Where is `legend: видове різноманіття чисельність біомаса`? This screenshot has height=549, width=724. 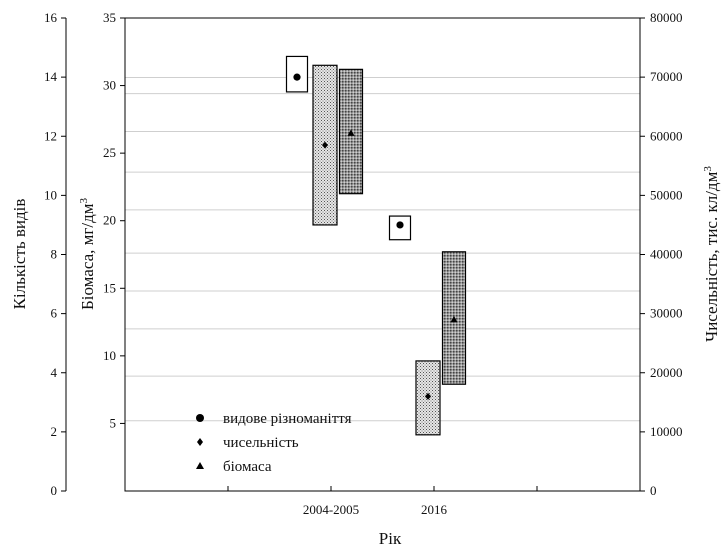
legend: видове різноманіття чисельність біомаса is located at coordinates (274, 443).